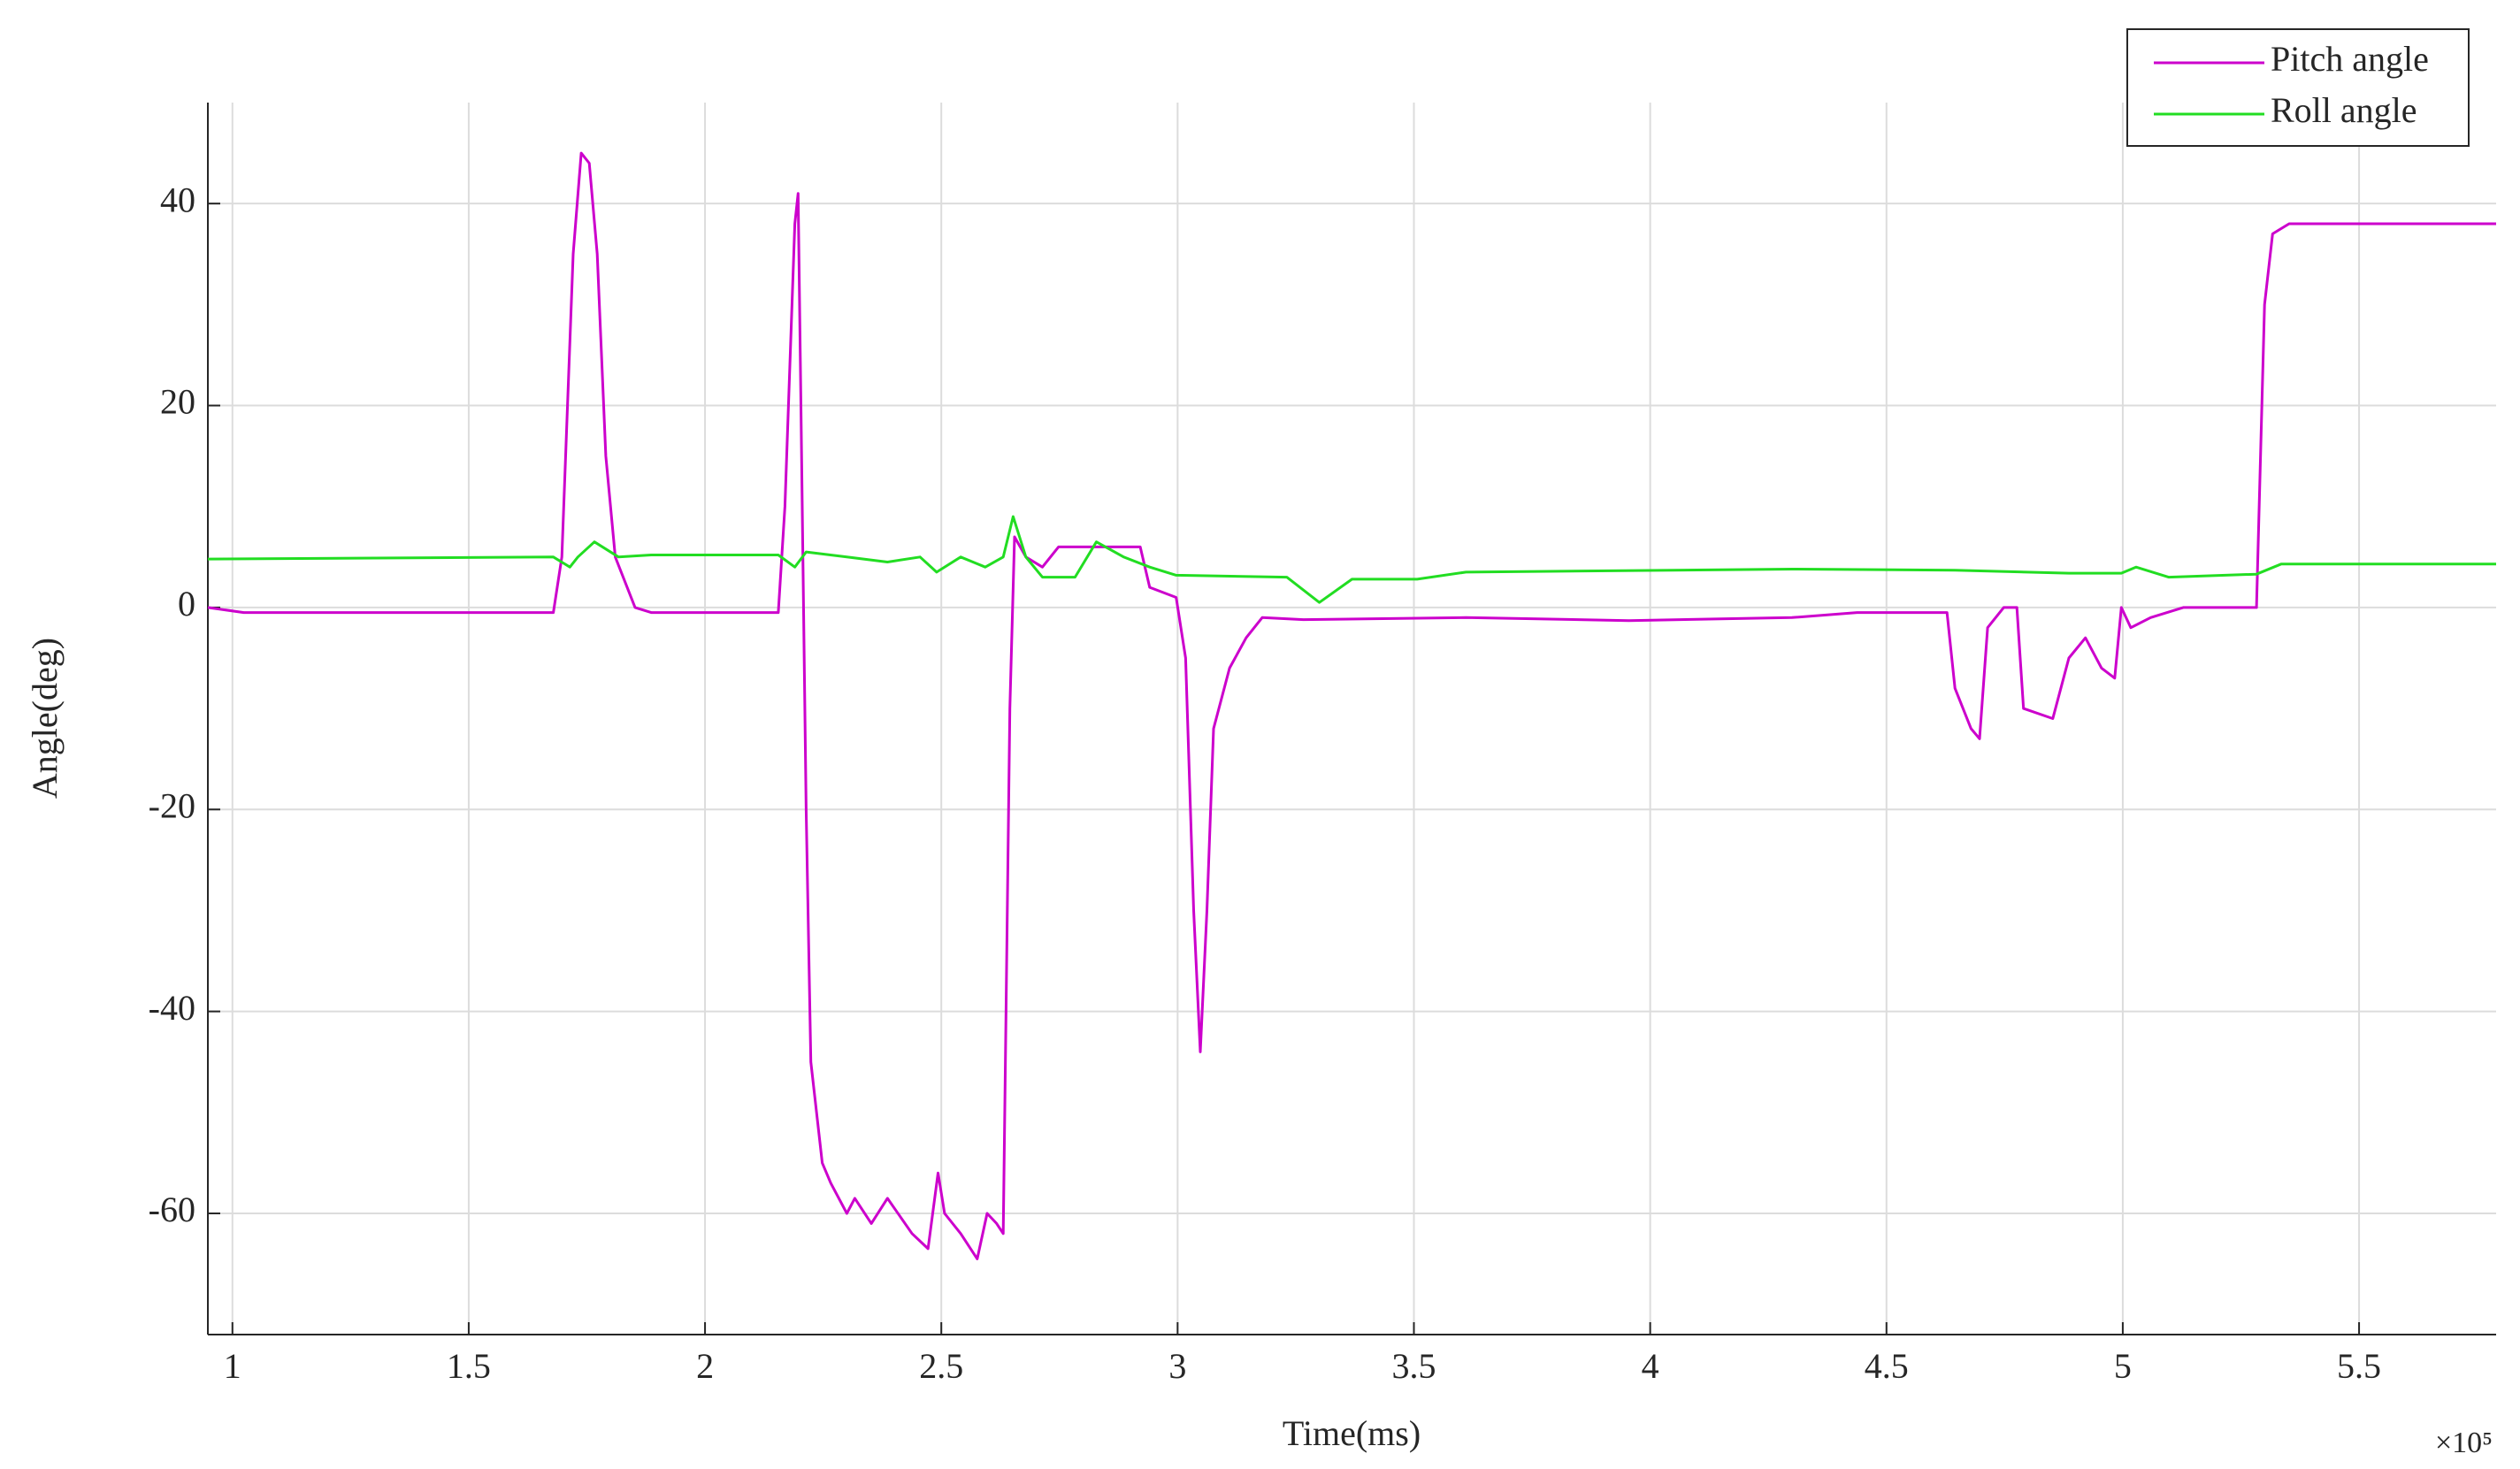 The image size is (2520, 1469). What do you see at coordinates (1177, 1366) in the screenshot?
I see `x-tick-label: 3` at bounding box center [1177, 1366].